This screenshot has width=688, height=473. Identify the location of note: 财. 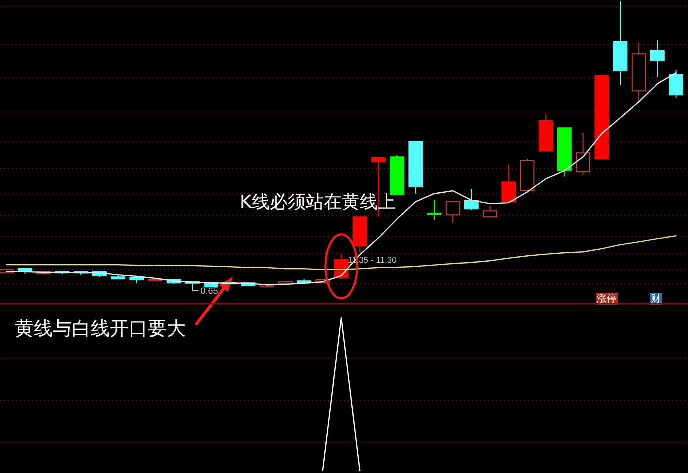
(656, 299).